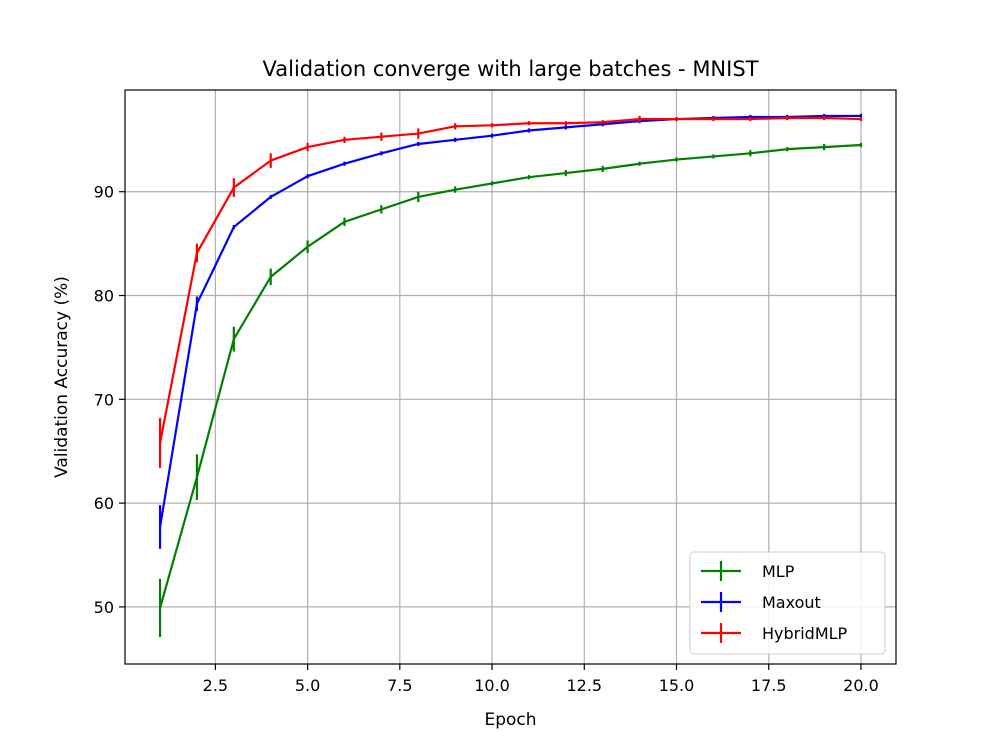 This screenshot has height=747, width=996. I want to click on legend-entry-hybridmlp: HybridMLP, so click(774, 633).